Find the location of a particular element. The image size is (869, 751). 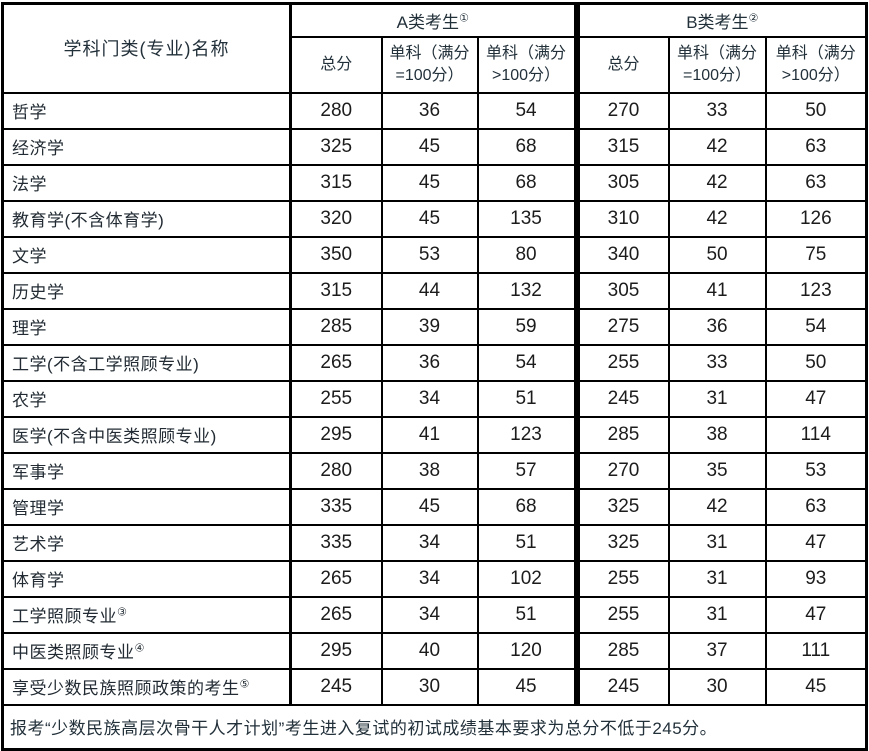

discipline-name-cell: 哲学 is located at coordinates (146, 110).